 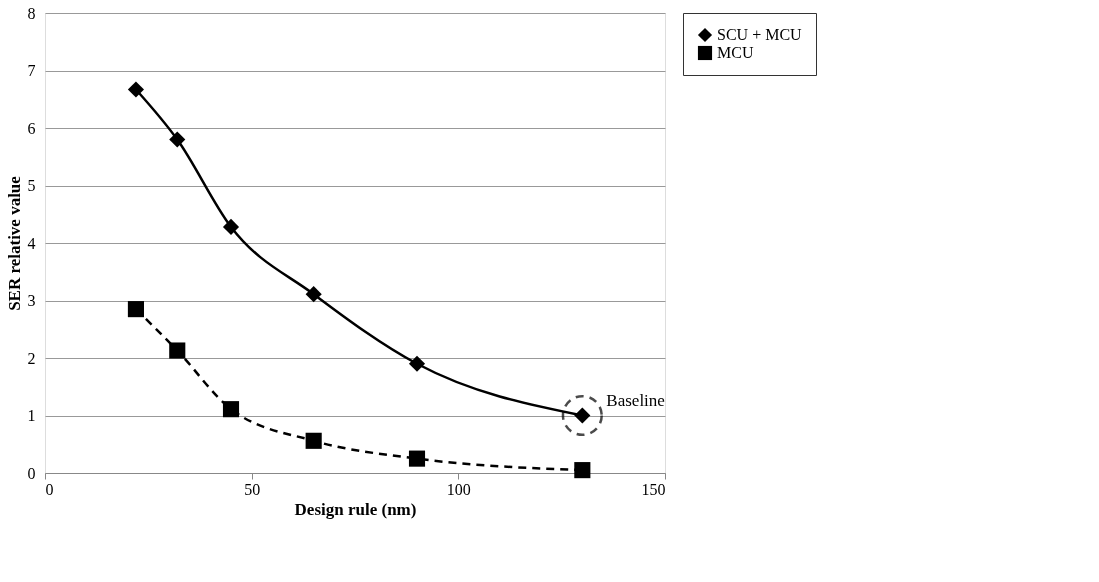 What do you see at coordinates (31, 300) in the screenshot?
I see `y-tick-label: 3` at bounding box center [31, 300].